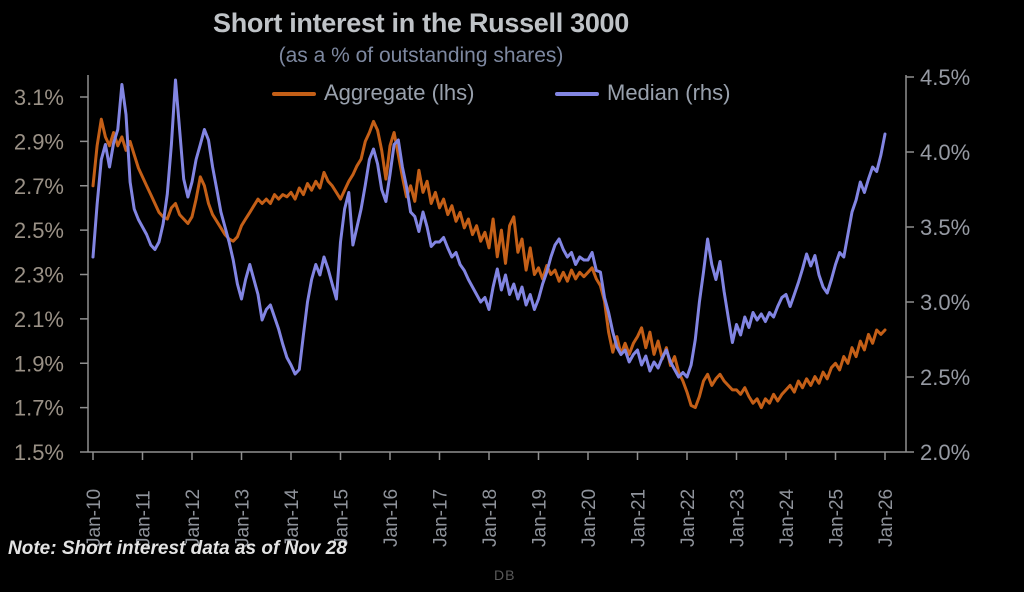 The width and height of the screenshot is (1024, 592). What do you see at coordinates (144, 518) in the screenshot?
I see `x-axis-tick-label: Jan-11` at bounding box center [144, 518].